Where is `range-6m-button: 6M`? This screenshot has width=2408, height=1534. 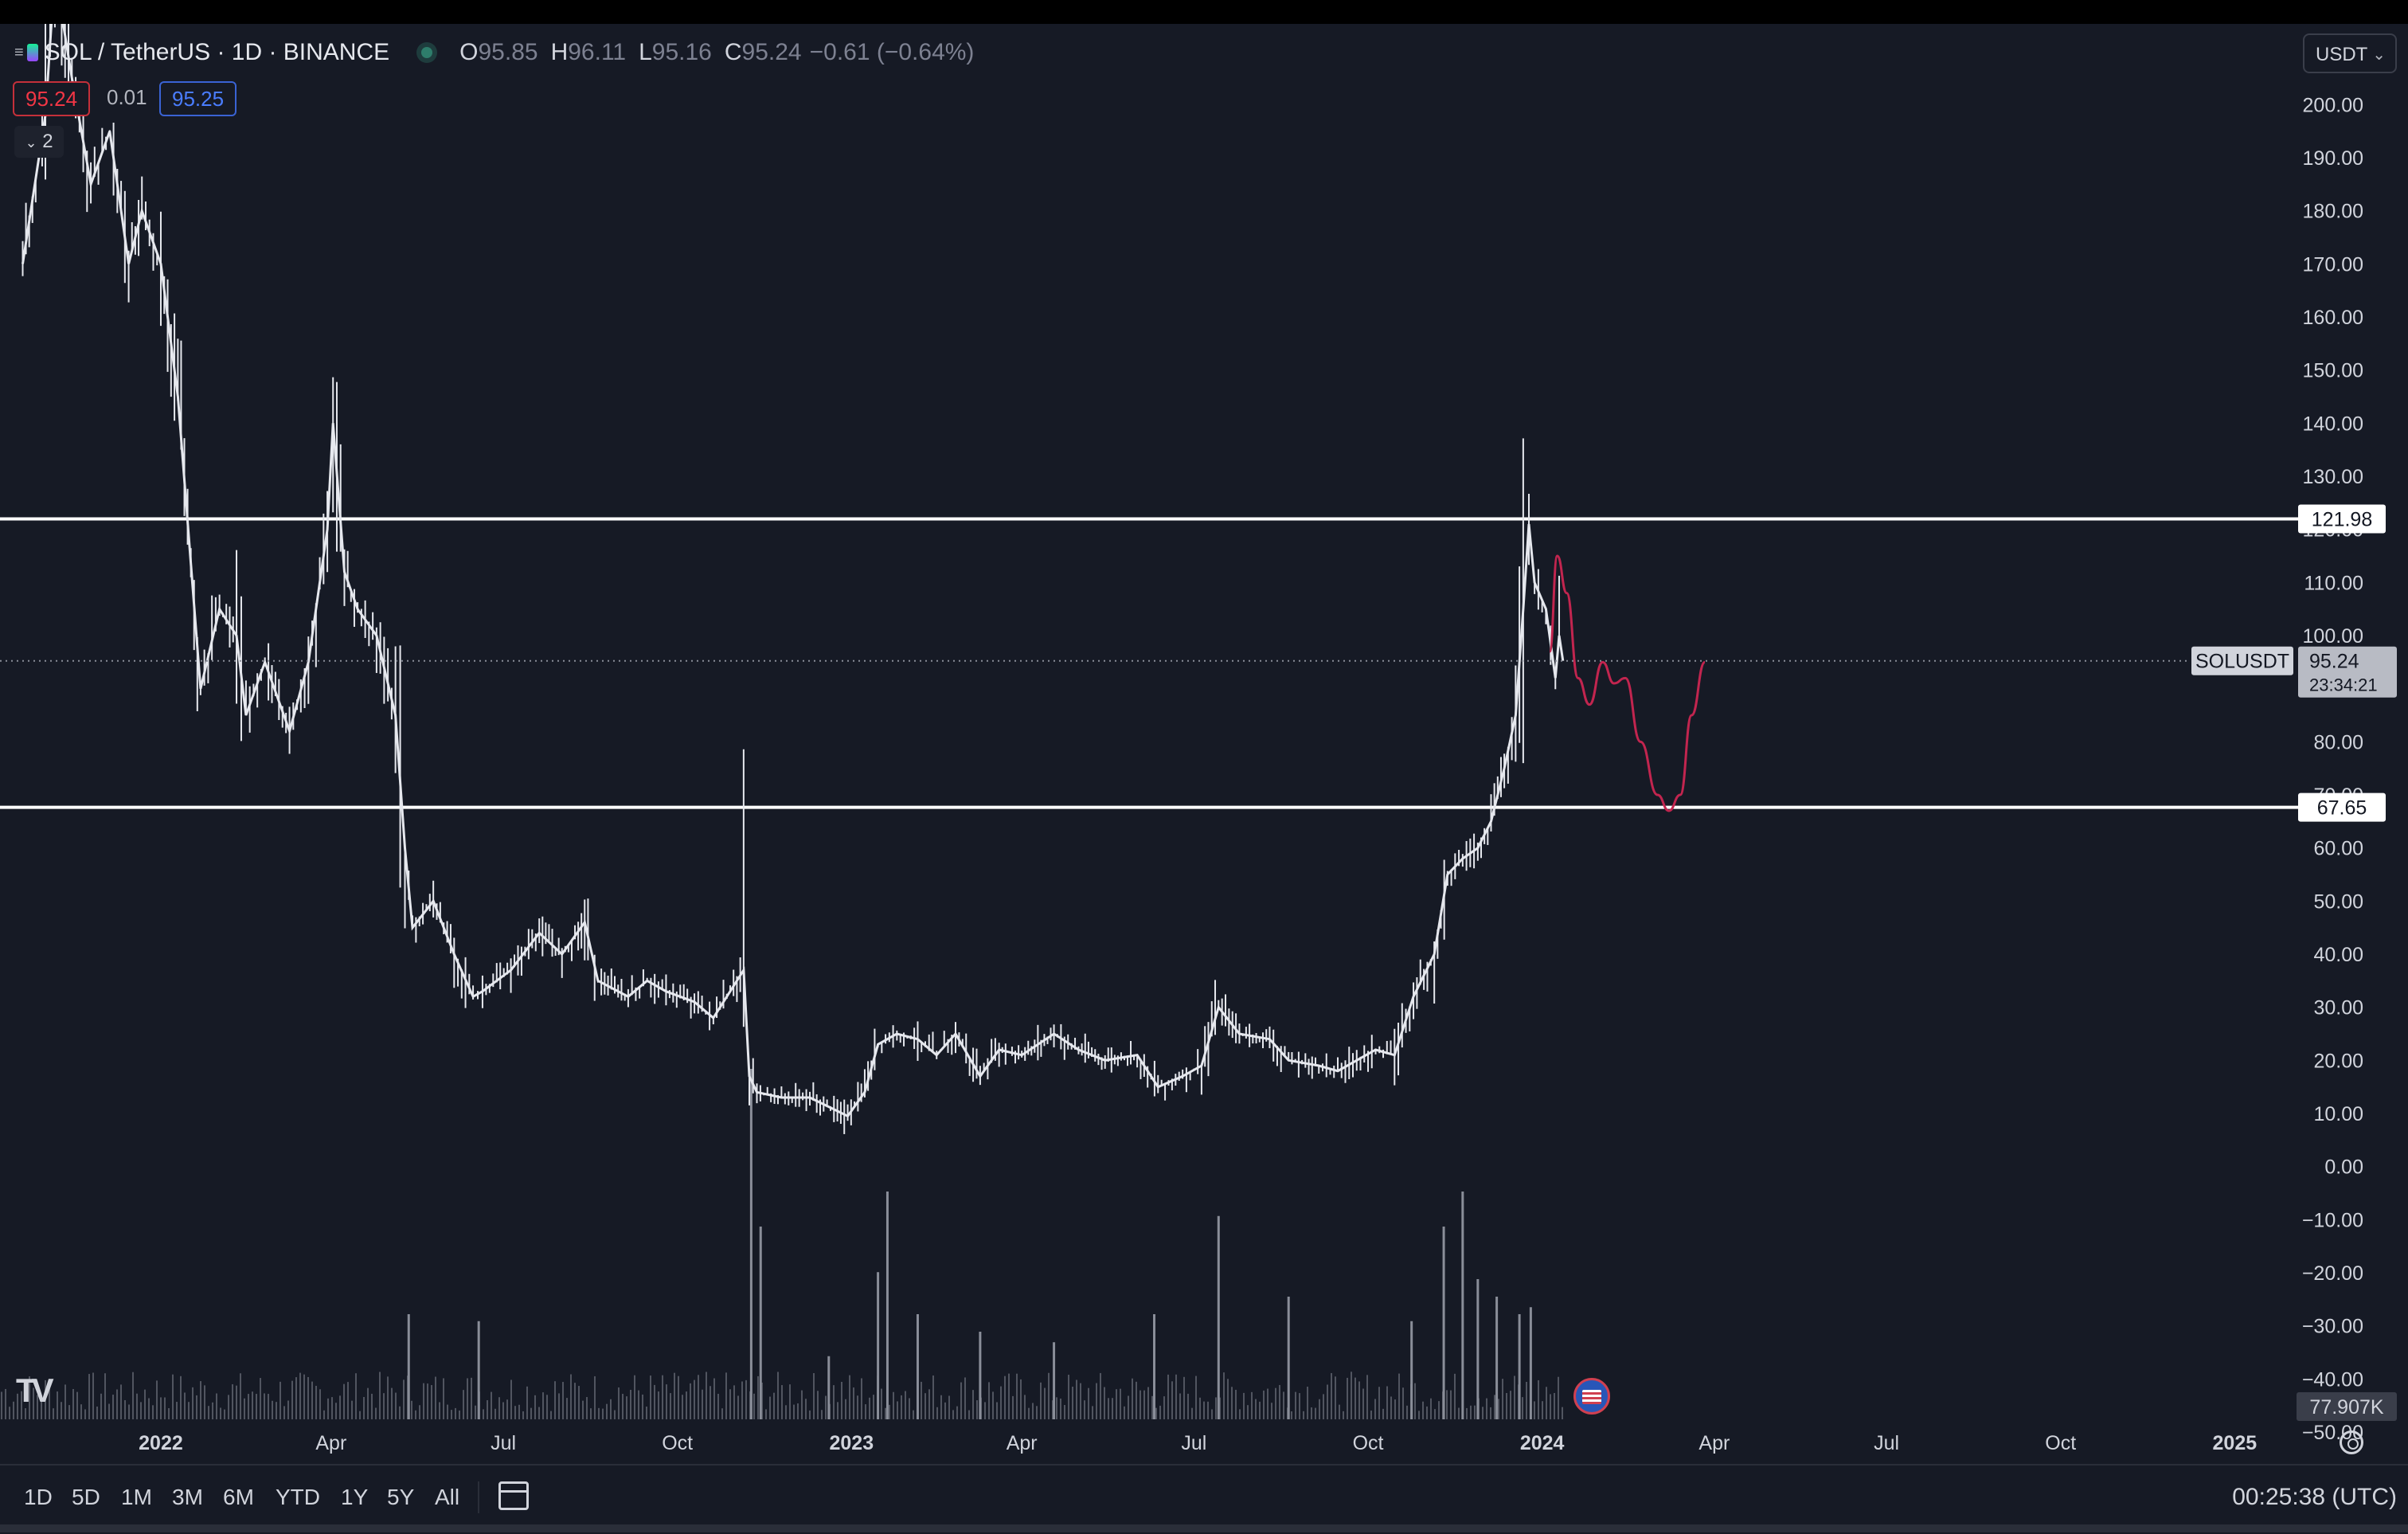
range-6m-button: 6M is located at coordinates (238, 1497).